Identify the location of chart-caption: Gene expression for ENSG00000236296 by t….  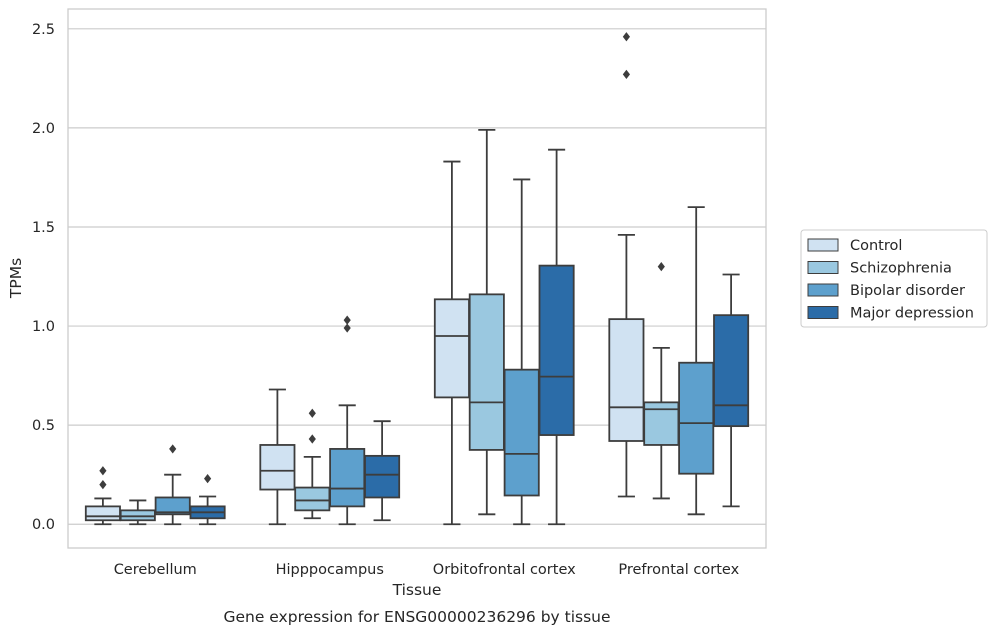
(416, 617).